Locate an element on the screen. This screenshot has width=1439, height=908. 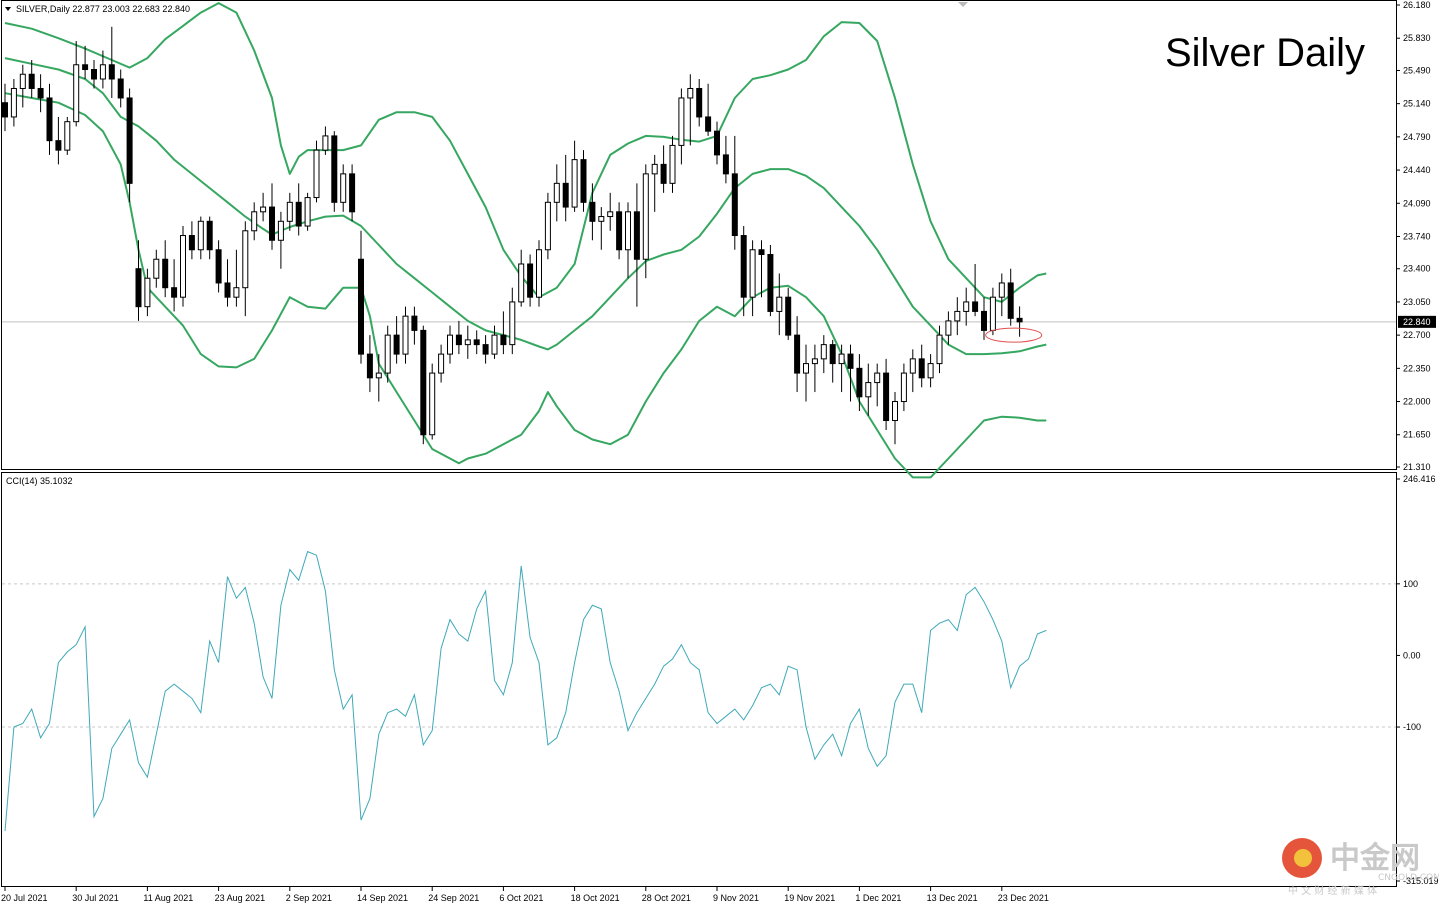
time-tick-label: 30 Jul 2021 is located at coordinates (95, 898).